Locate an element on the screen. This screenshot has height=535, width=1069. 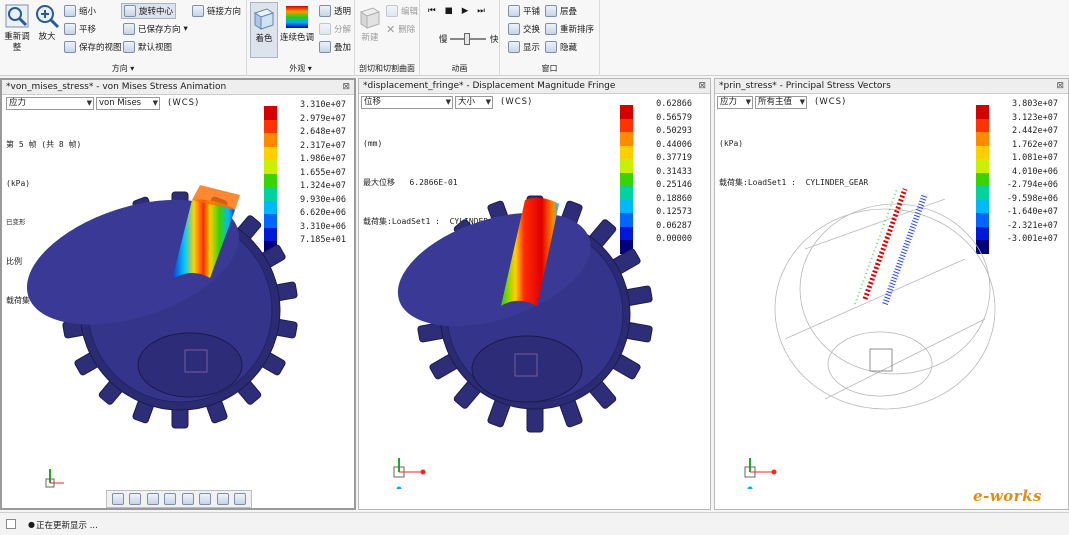
info-line: (mm) is located at coordinates (373, 143).